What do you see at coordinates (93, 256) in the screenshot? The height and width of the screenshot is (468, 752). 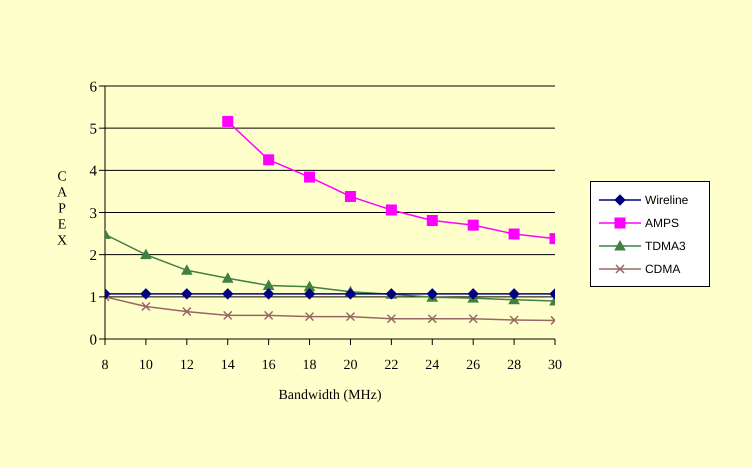 I see `y-tick-label: 2` at bounding box center [93, 256].